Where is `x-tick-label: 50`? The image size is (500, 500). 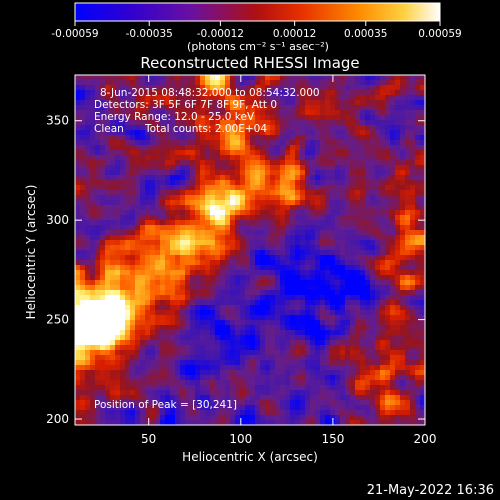 x-tick-label: 50 is located at coordinates (148, 439).